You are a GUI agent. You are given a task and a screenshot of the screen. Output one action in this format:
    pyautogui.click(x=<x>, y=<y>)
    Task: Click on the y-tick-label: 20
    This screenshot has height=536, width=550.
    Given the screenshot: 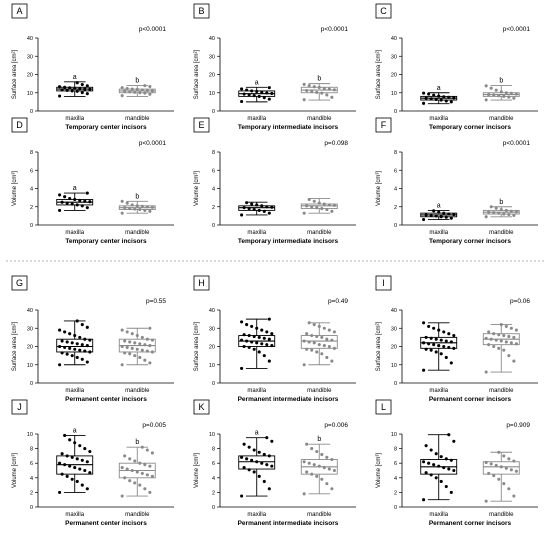 What is the action you would take?
    pyautogui.click(x=212, y=76)
    